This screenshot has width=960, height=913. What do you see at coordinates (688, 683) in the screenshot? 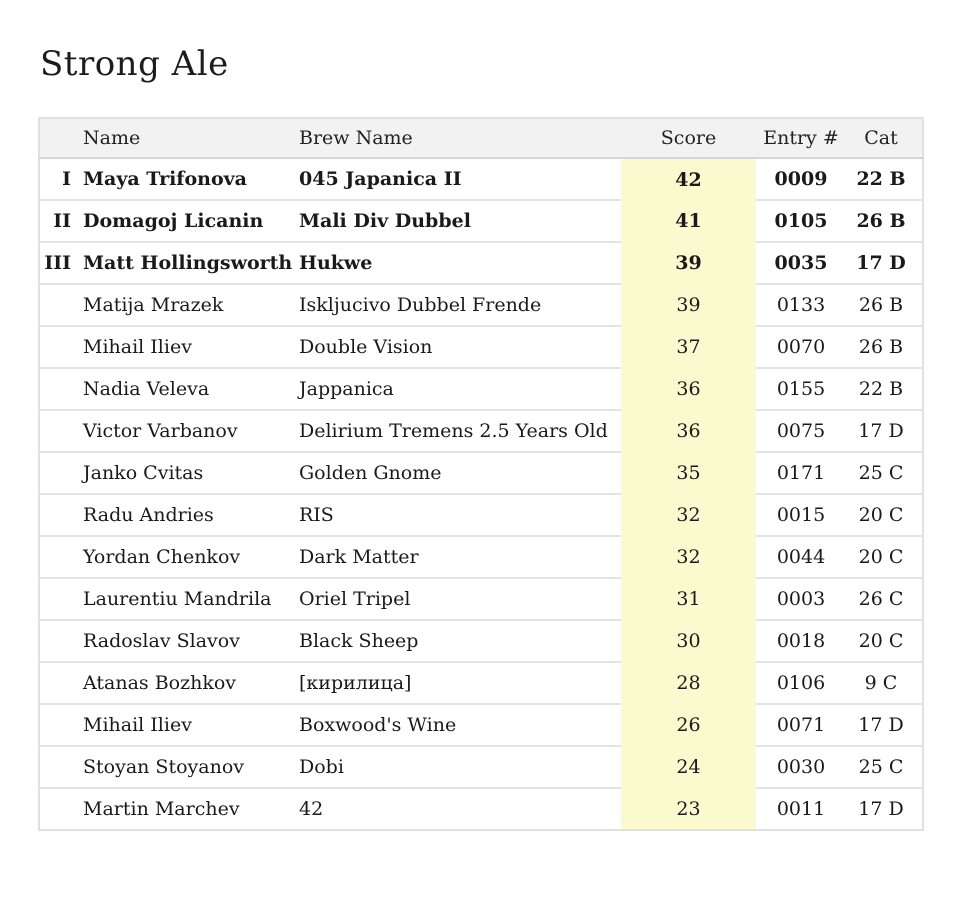
I see `score-cell: 28` at bounding box center [688, 683].